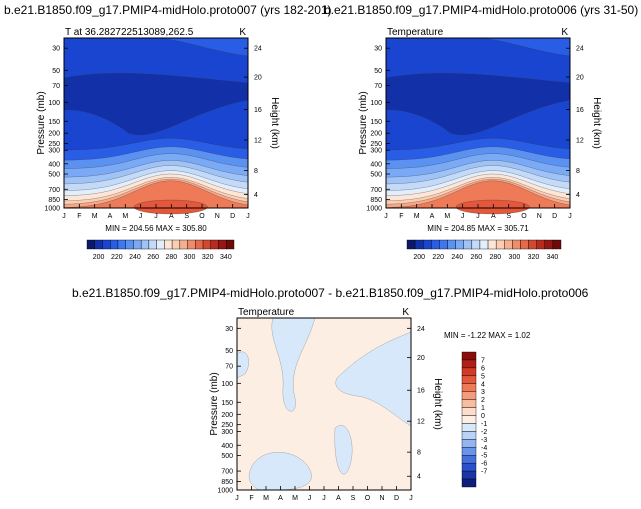 Image resolution: width=641 pixels, height=509 pixels. What do you see at coordinates (258, 141) in the screenshot?
I see `y-right-tick-label: 12` at bounding box center [258, 141].